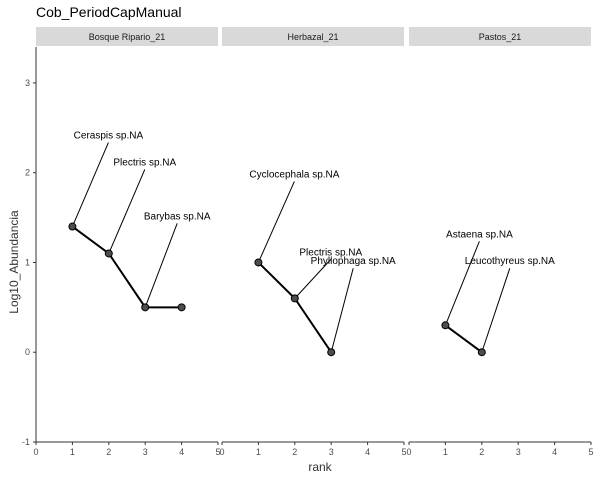 This screenshot has width=600, height=480. I want to click on facet-strip-label: Bosque Ripario_21, so click(127, 37).